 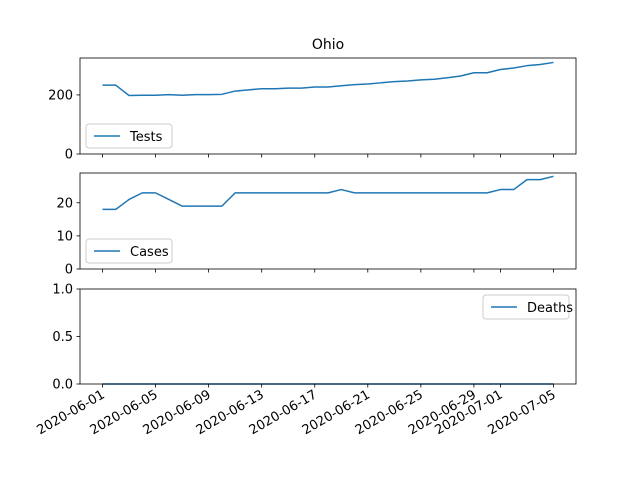 I want to click on y-tick-label: 0.0, so click(x=62, y=385).